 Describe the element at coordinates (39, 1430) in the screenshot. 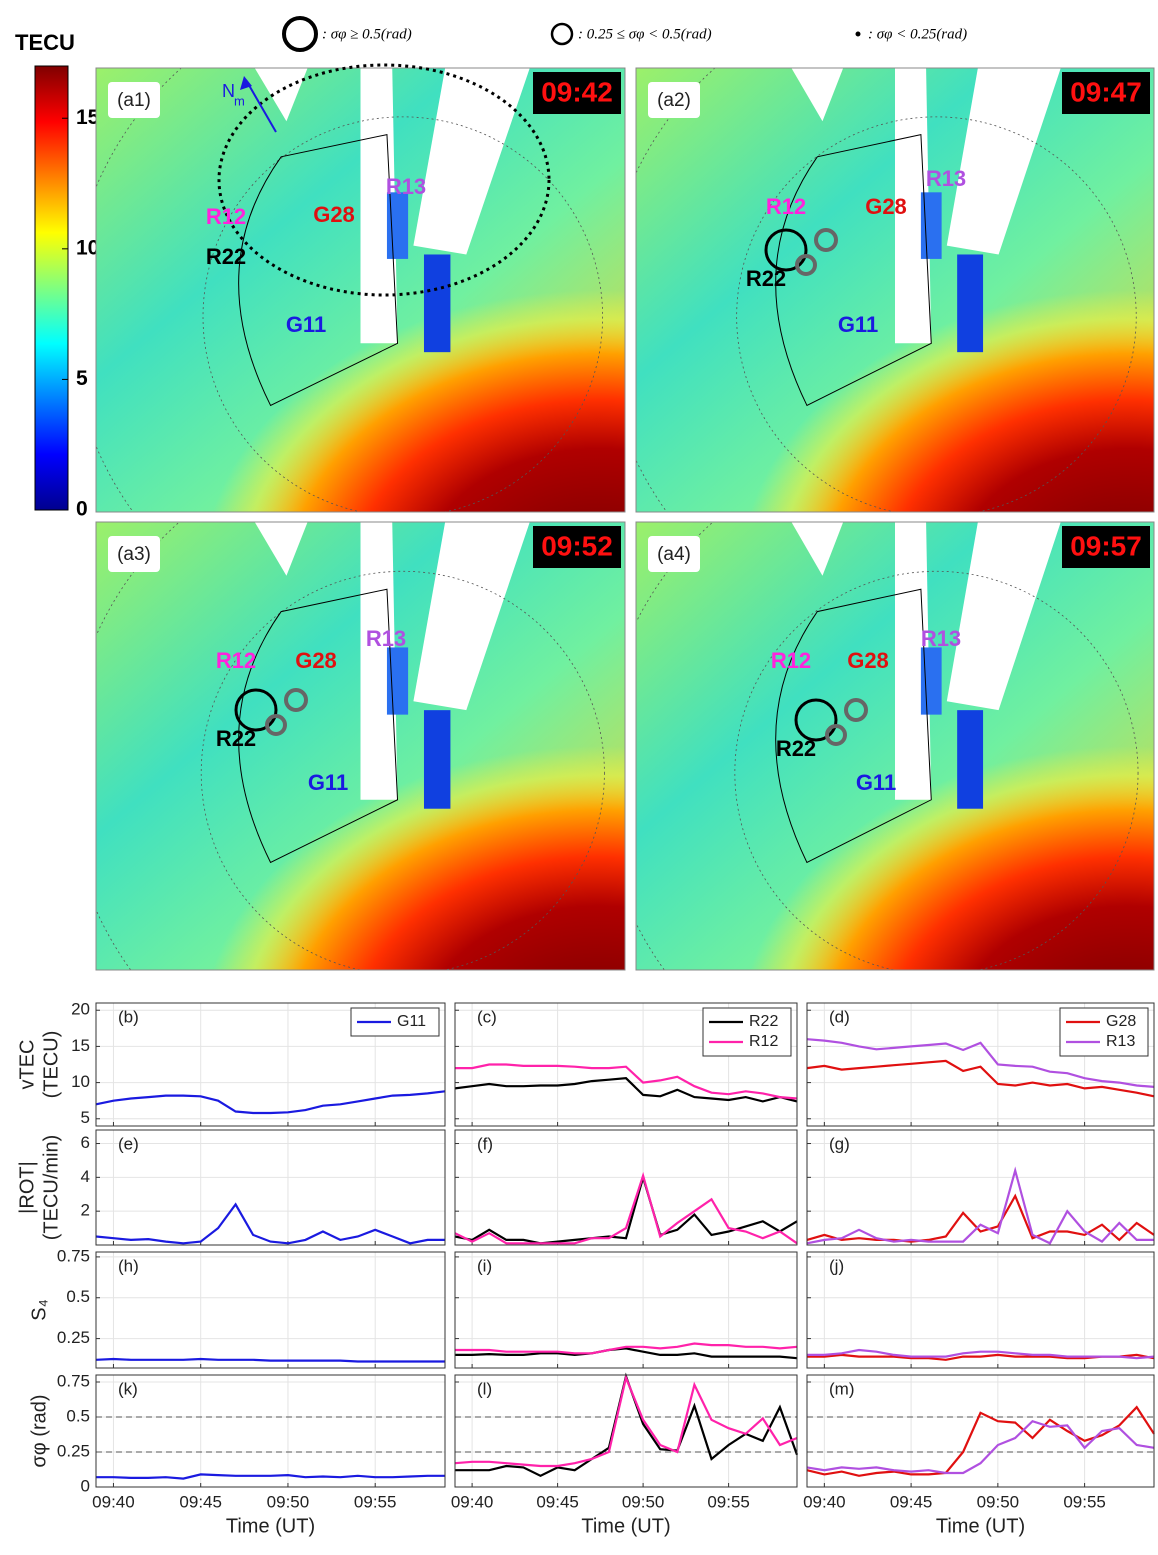

I see `y-axis-label: σφ (rad)` at that location.